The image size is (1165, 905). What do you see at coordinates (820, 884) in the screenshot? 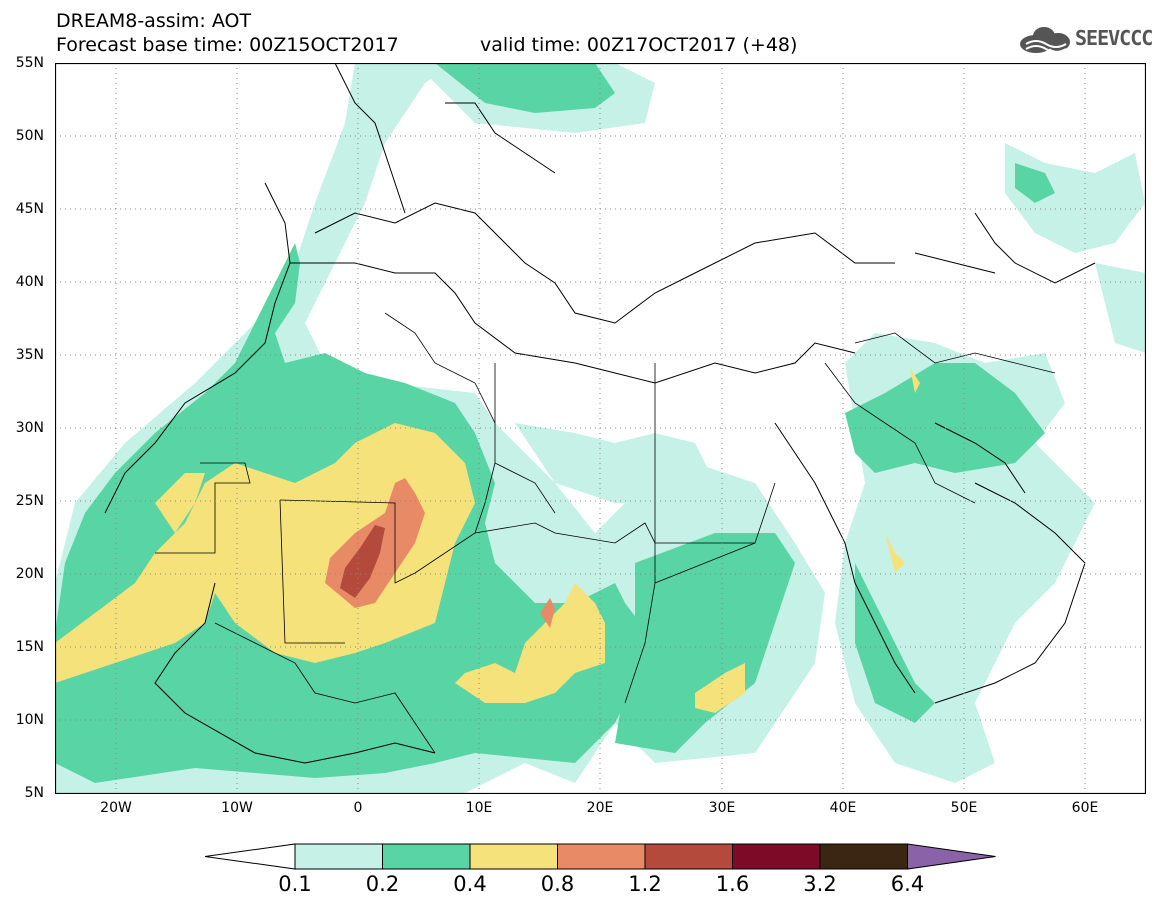
I see `legend-label: 3.2` at bounding box center [820, 884].